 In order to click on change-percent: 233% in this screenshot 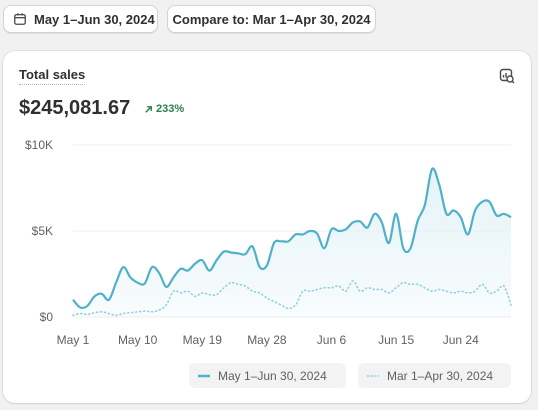, I will do `click(170, 109)`.